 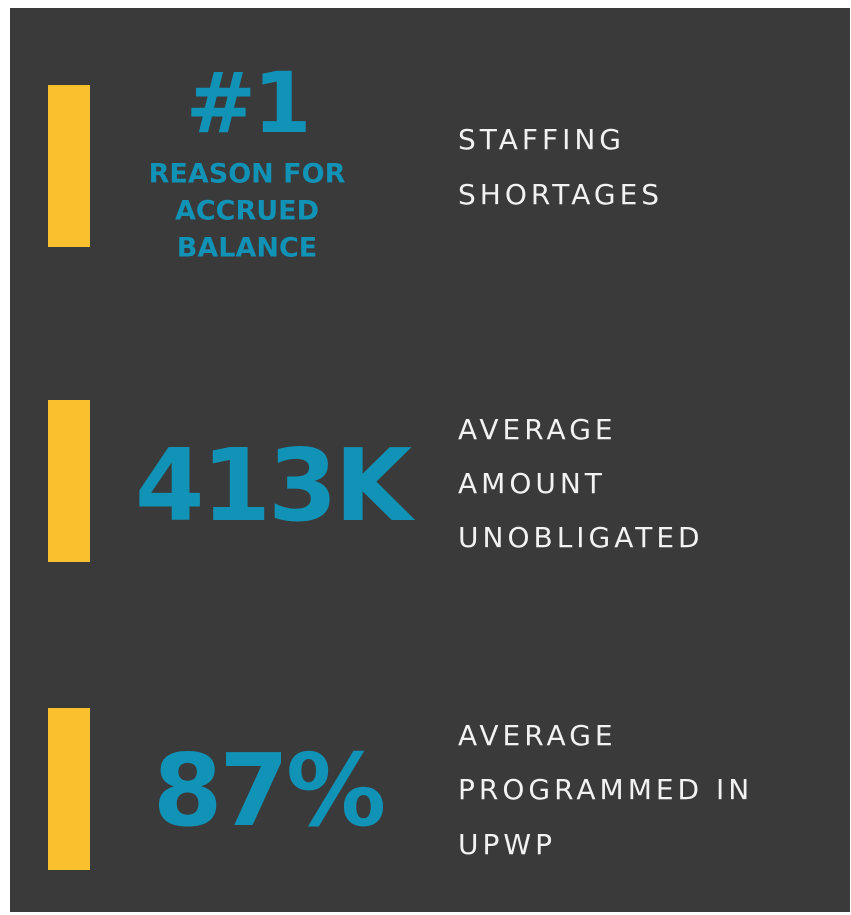 I want to click on description: UPWP, so click(x=507, y=844).